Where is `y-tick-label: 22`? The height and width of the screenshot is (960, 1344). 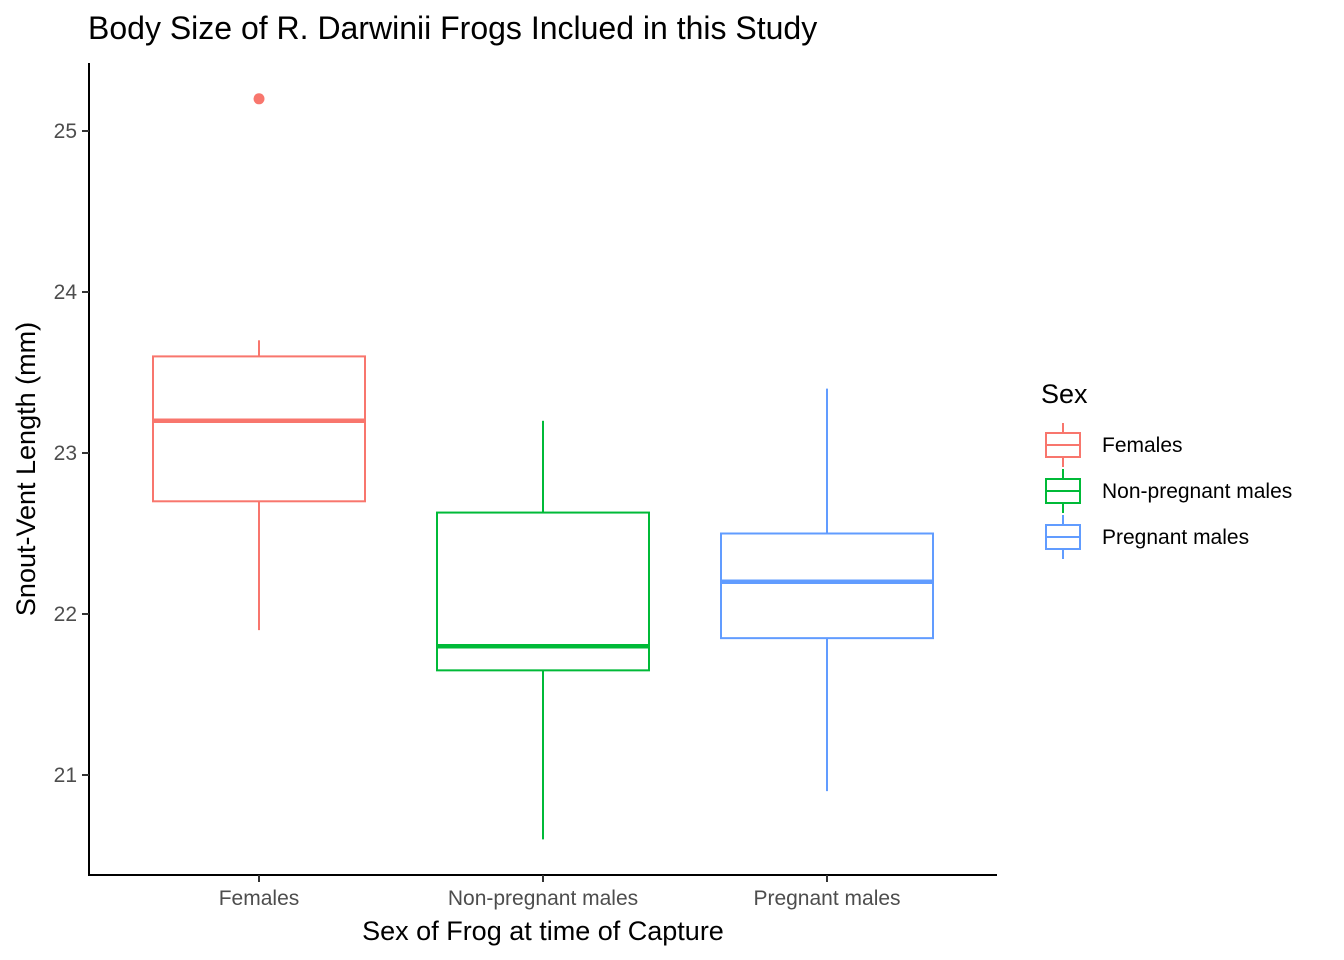
y-tick-label: 22 is located at coordinates (65, 614).